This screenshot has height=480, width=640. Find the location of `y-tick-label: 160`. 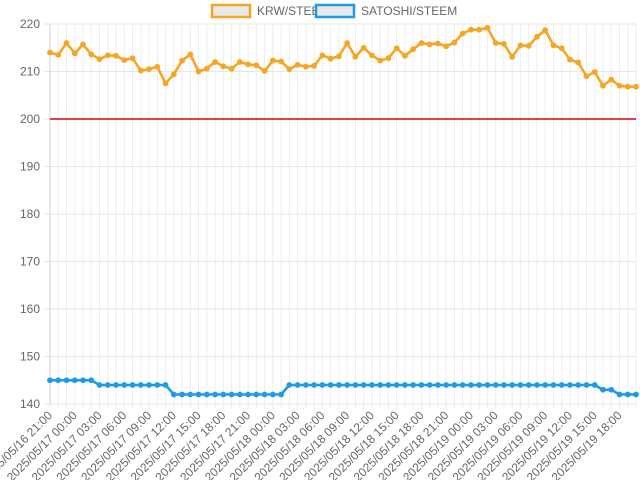

y-tick-label: 160 is located at coordinates (30, 309).